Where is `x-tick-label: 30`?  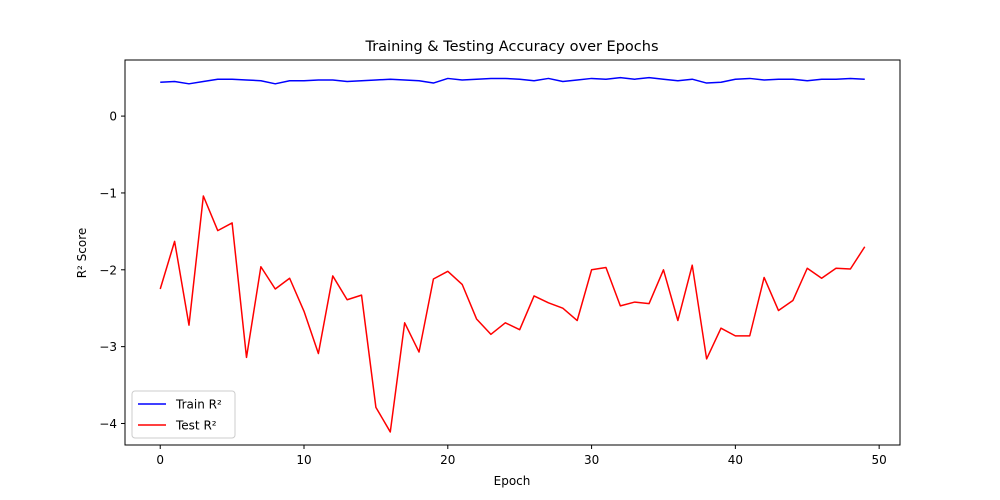
x-tick-label: 30 is located at coordinates (591, 460).